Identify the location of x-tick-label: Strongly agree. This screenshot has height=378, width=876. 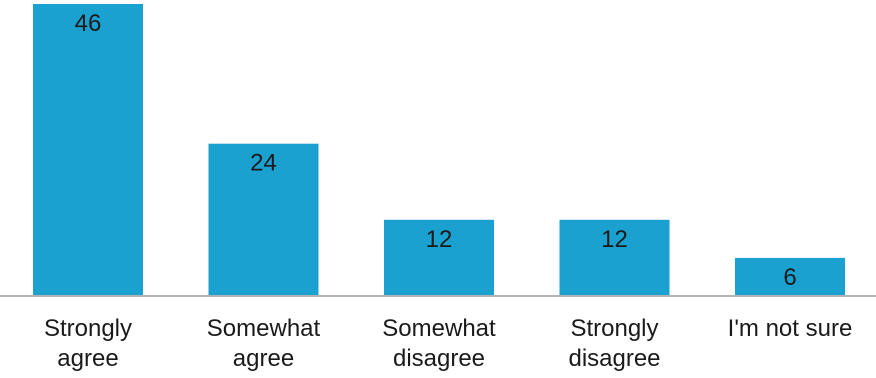
(88, 343).